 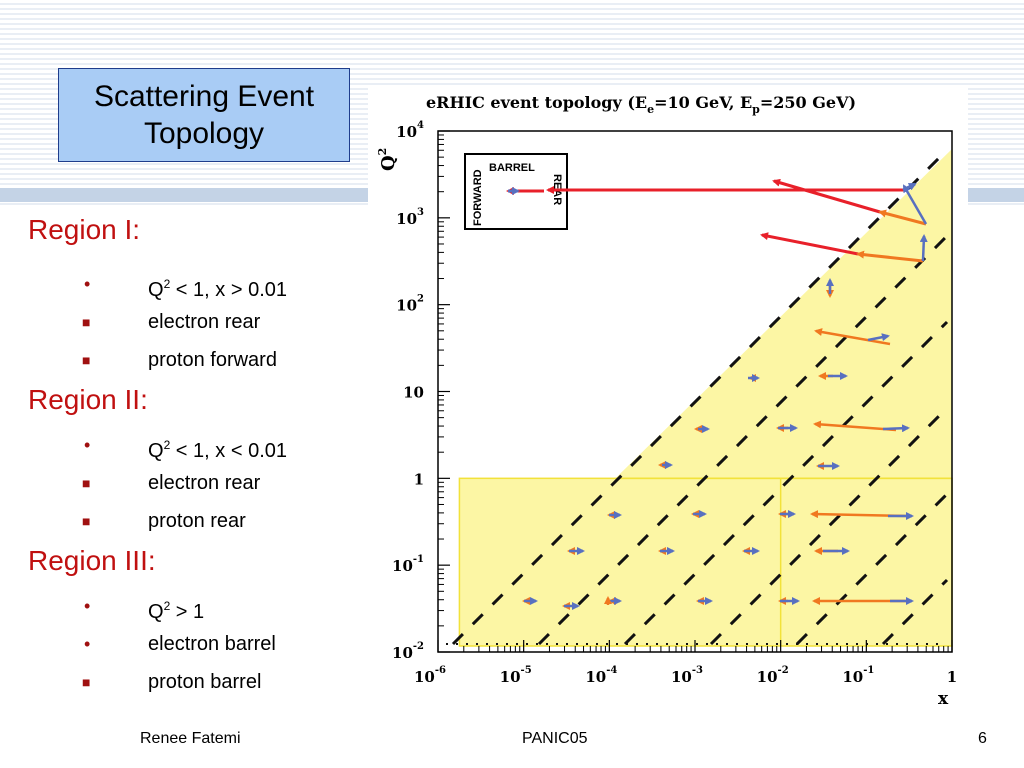 I want to click on footer-page-number: 6, so click(x=982, y=738).